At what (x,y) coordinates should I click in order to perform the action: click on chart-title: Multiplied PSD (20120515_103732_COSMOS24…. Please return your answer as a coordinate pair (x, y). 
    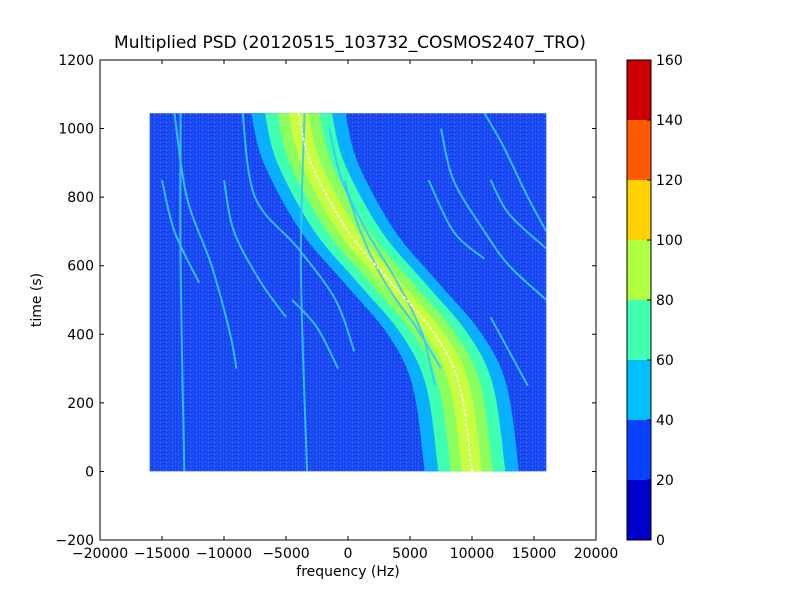
    Looking at the image, I should click on (350, 43).